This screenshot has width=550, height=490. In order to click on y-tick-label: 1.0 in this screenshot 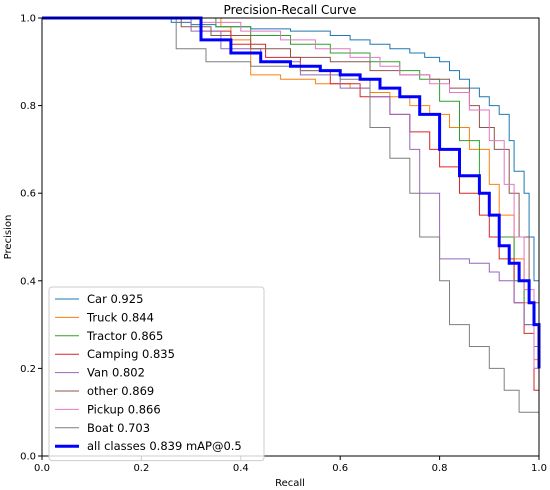, I will do `click(28, 19)`.